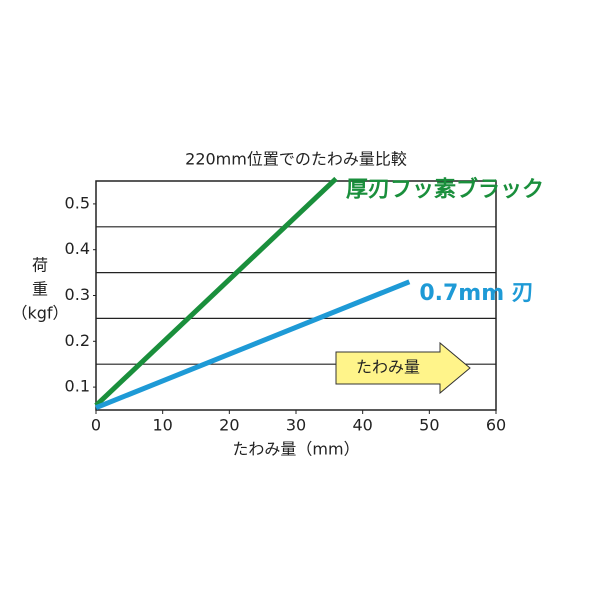 Image resolution: width=600 pixels, height=604 pixels. Describe the element at coordinates (388, 367) in the screenshot. I see `annotation: たわみ量` at that location.